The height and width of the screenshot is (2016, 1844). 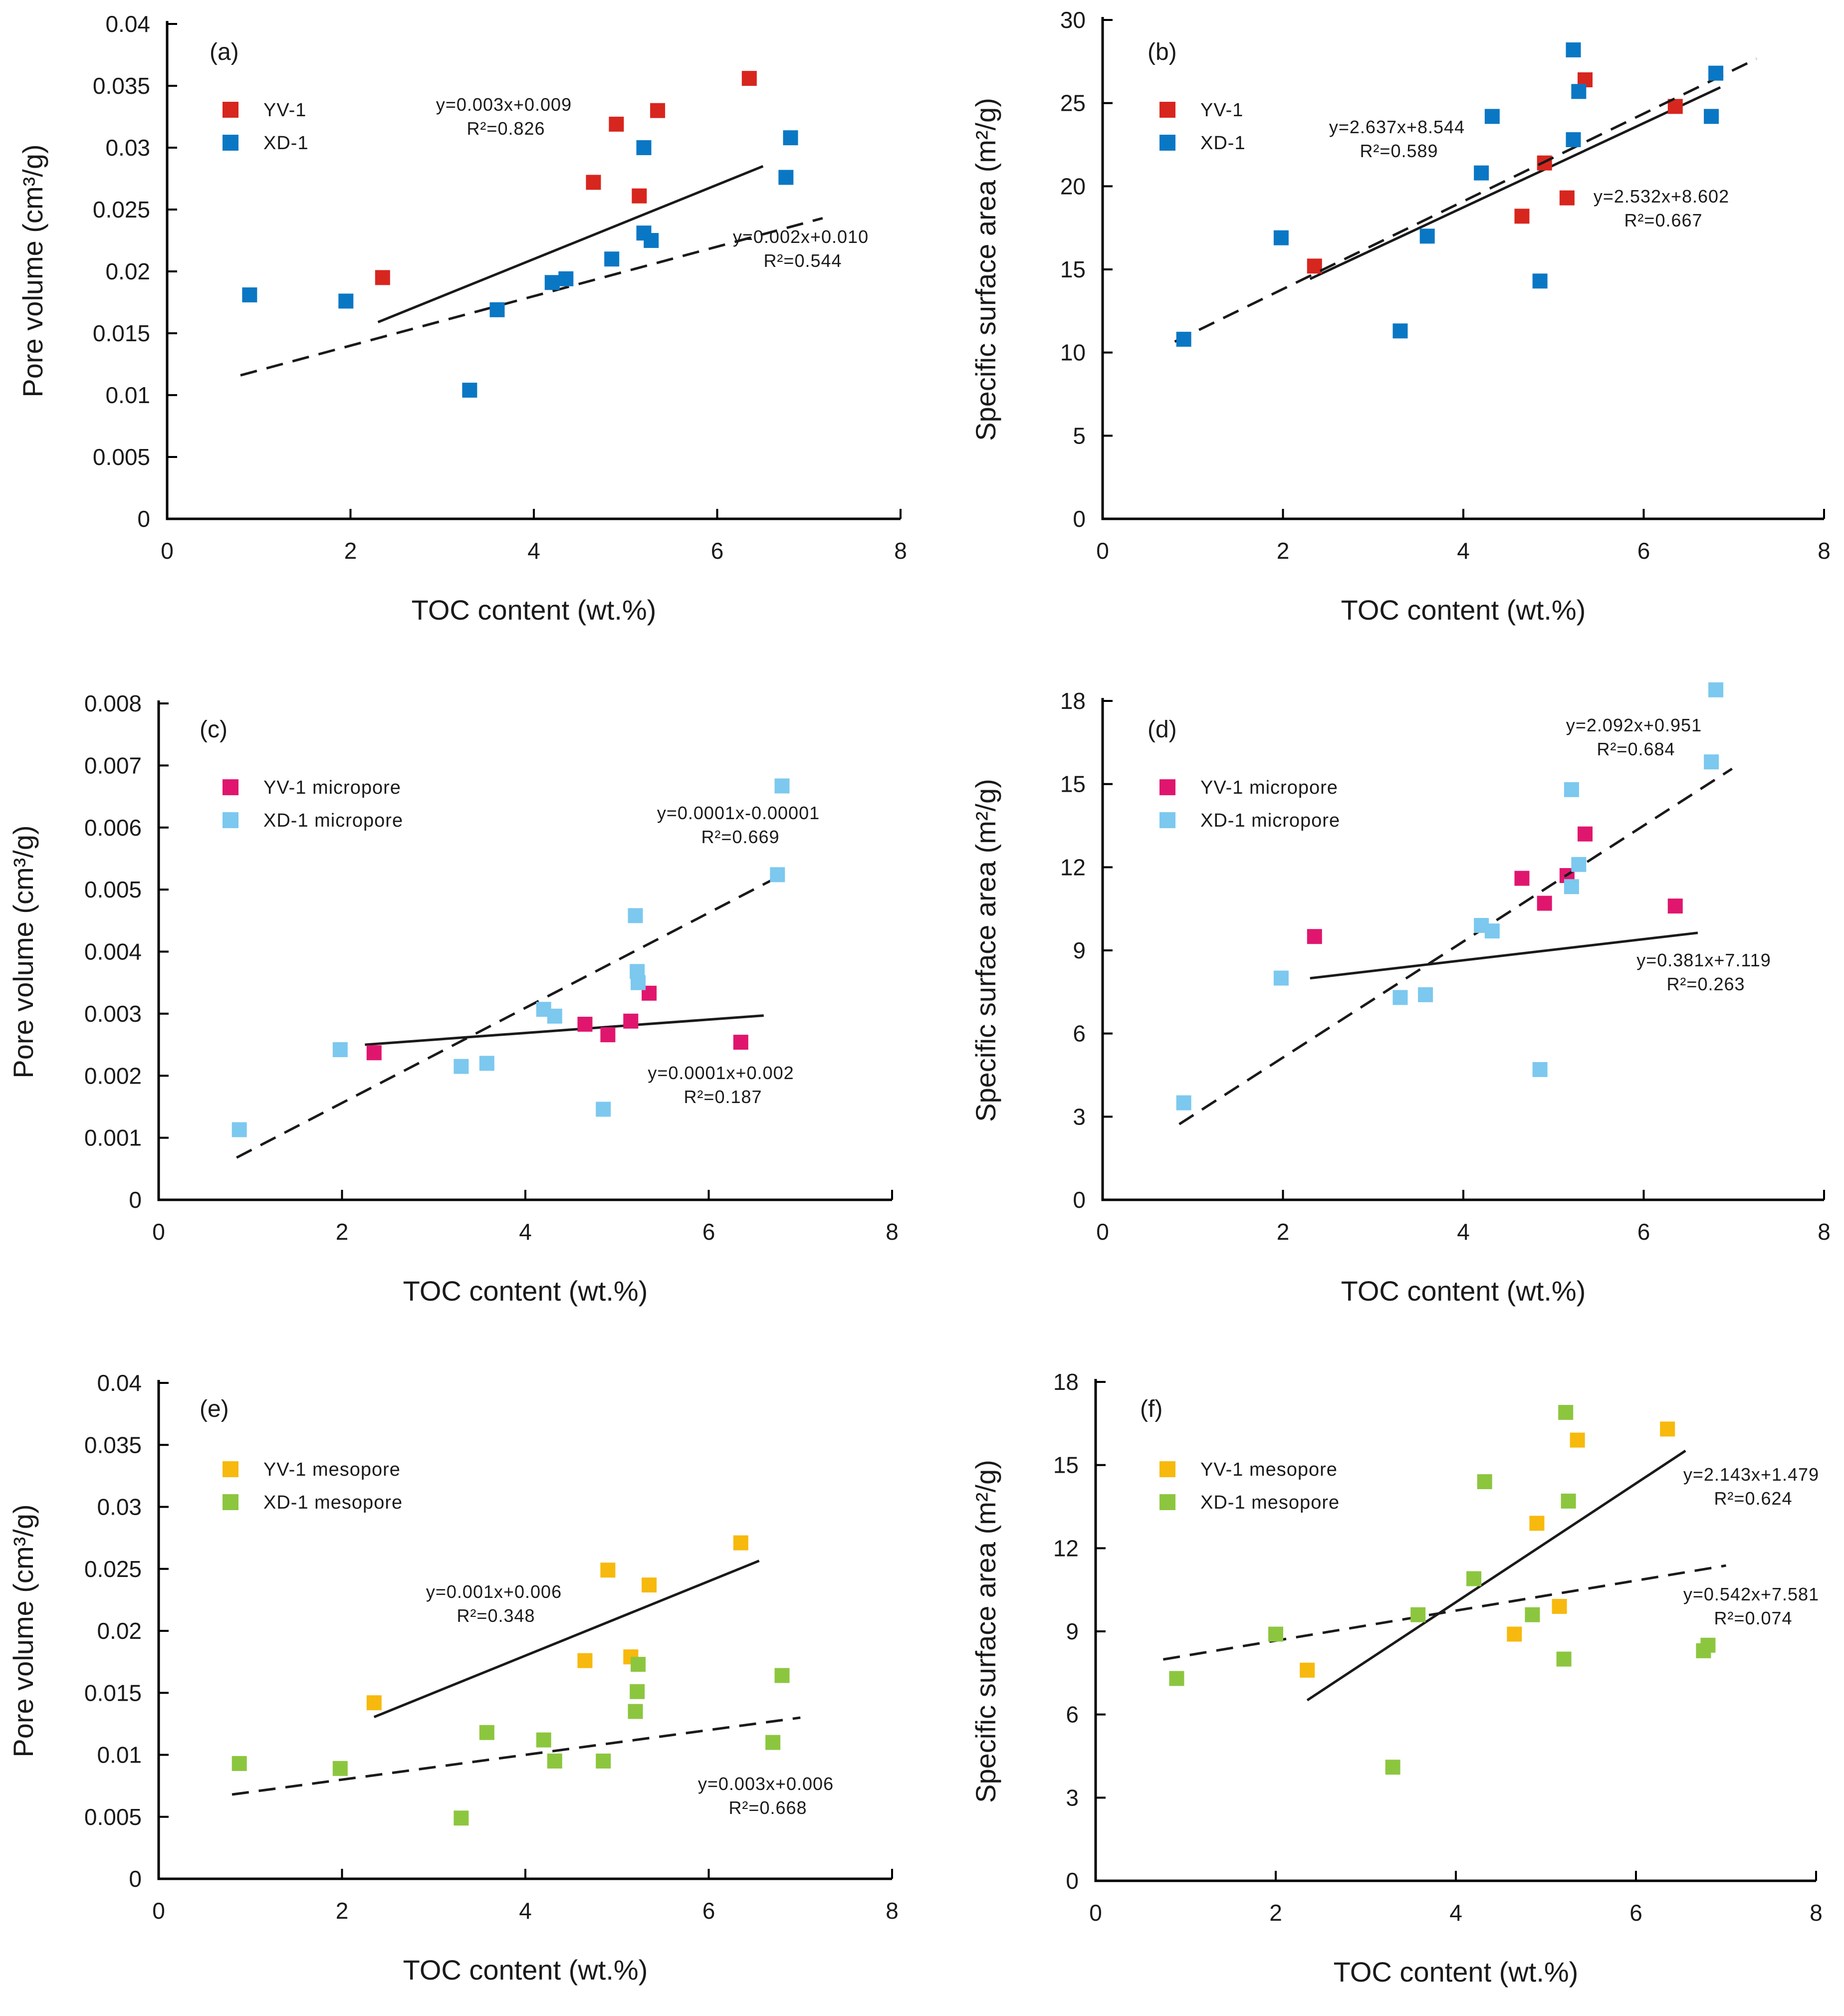 What do you see at coordinates (1073, 353) in the screenshot?
I see `y-tick-label: 10` at bounding box center [1073, 353].